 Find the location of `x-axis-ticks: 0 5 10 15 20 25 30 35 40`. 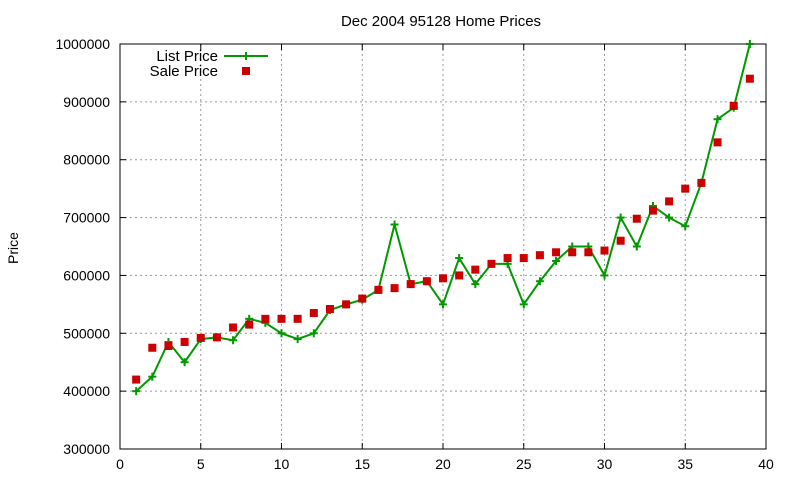

x-axis-ticks: 0 5 10 15 20 25 30 35 40 is located at coordinates (445, 464).